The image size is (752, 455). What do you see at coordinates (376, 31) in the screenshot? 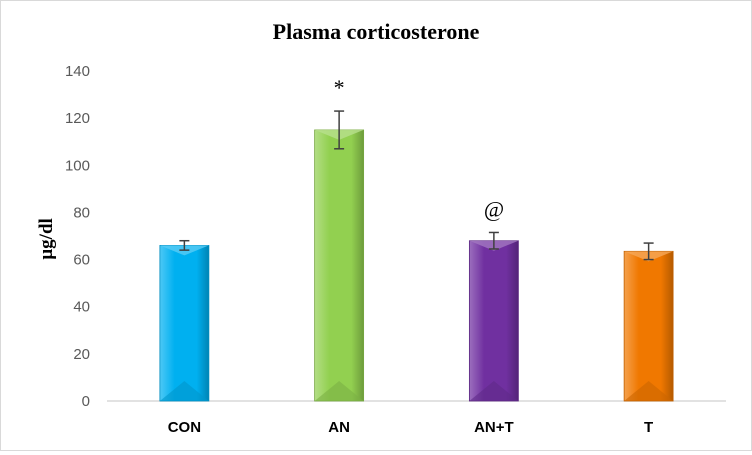
I see `chart-title: Plasma corticosterone` at bounding box center [376, 31].